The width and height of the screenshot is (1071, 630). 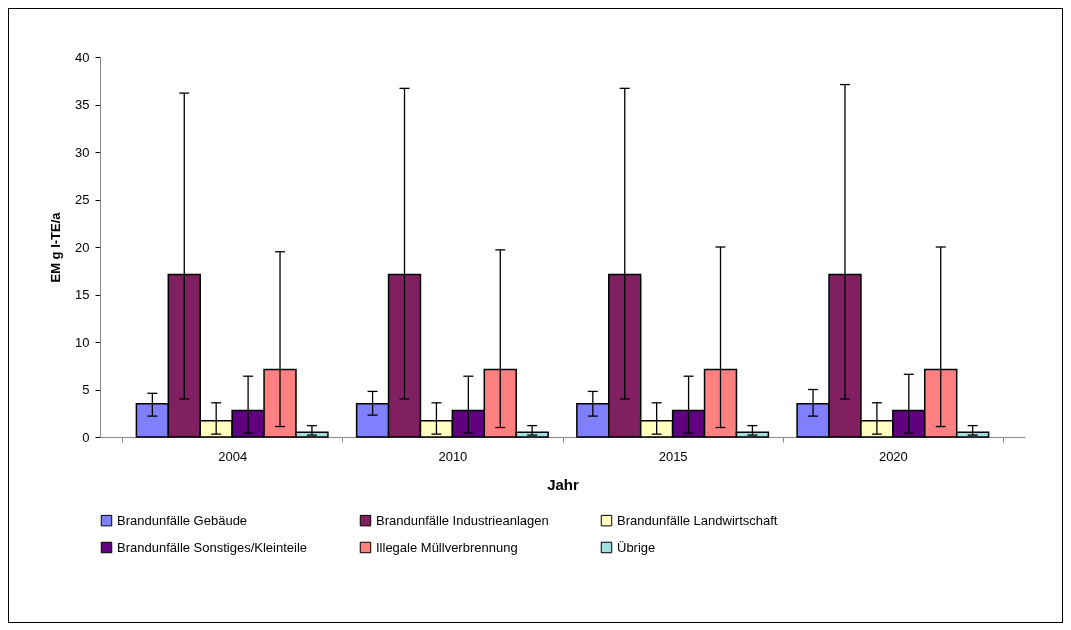 I want to click on y-tick-label: 5, so click(x=86, y=389).